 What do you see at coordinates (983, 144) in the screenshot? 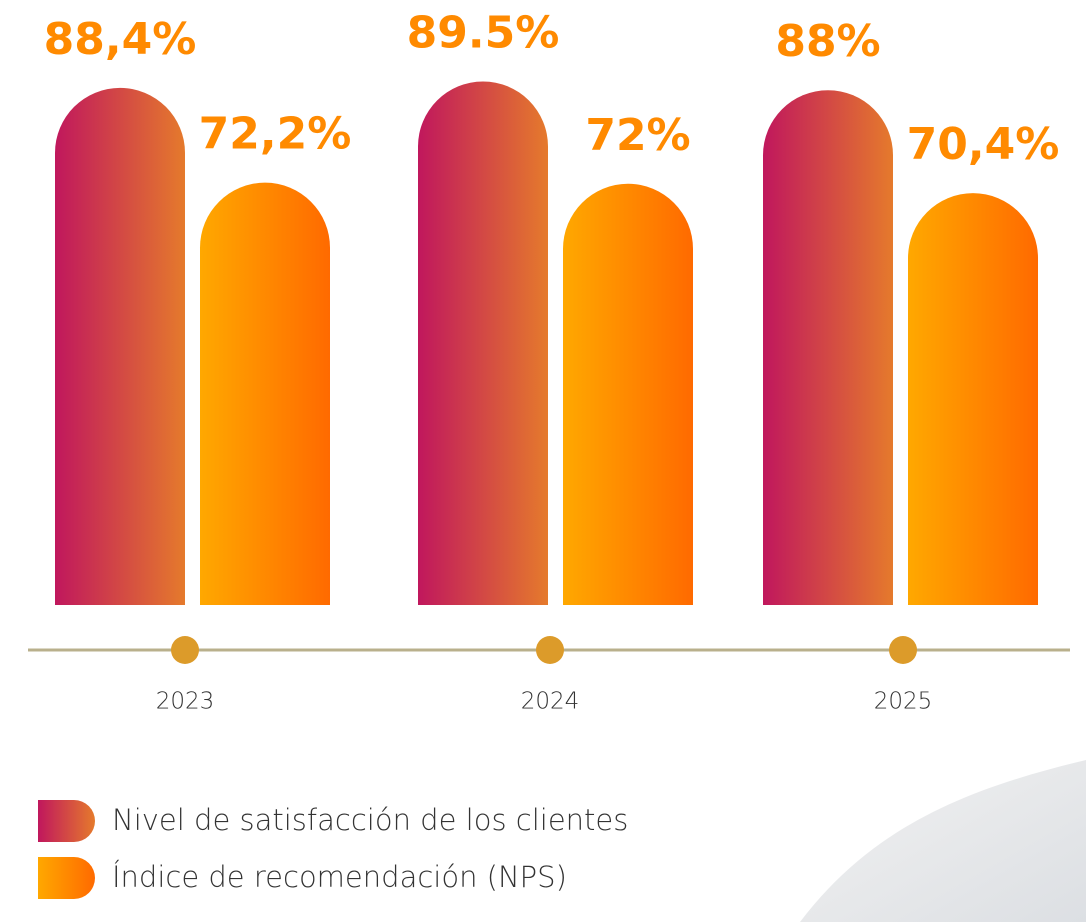
I see `value-label: 70,4%` at bounding box center [983, 144].